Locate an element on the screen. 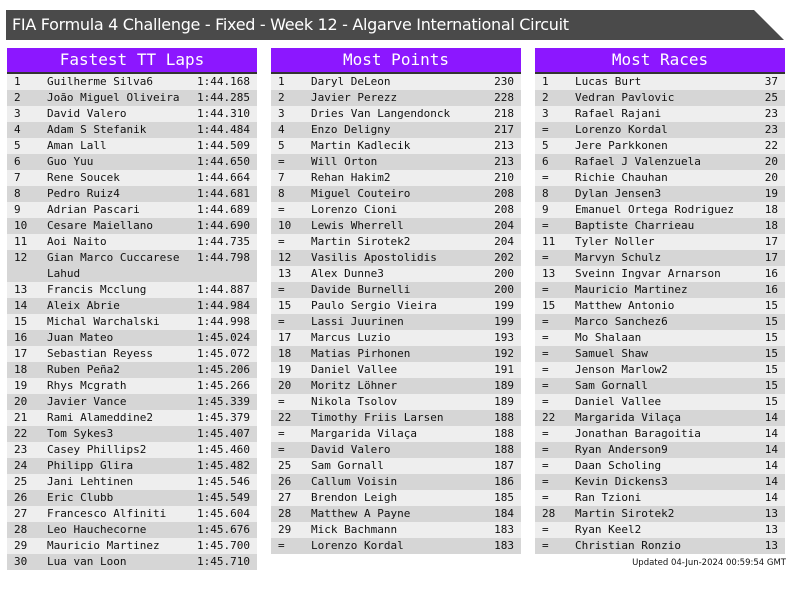 Image resolution: width=800 pixels, height=600 pixels. table-row: = Jonathan Baragoitia 14 is located at coordinates (660, 434).